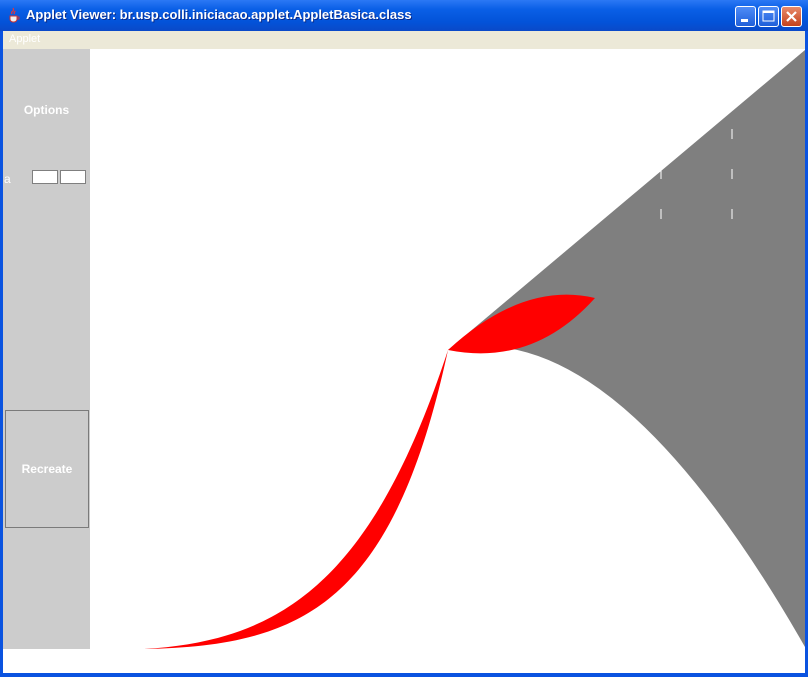  I want to click on red-petal, so click(521, 324).